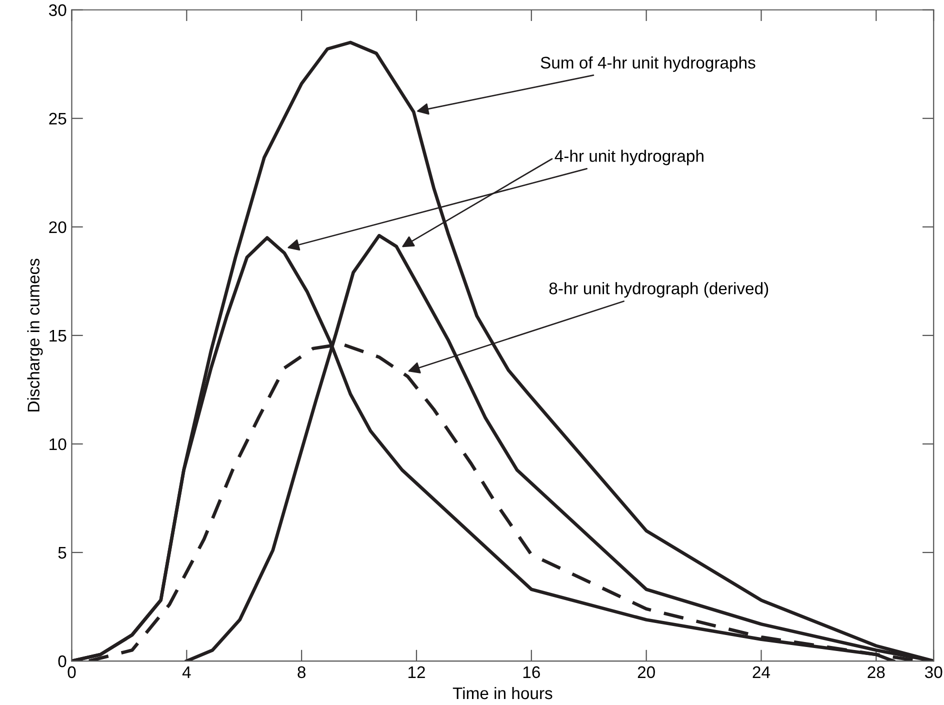 This screenshot has height=705, width=944. I want to click on x-tick-label: 8, so click(302, 672).